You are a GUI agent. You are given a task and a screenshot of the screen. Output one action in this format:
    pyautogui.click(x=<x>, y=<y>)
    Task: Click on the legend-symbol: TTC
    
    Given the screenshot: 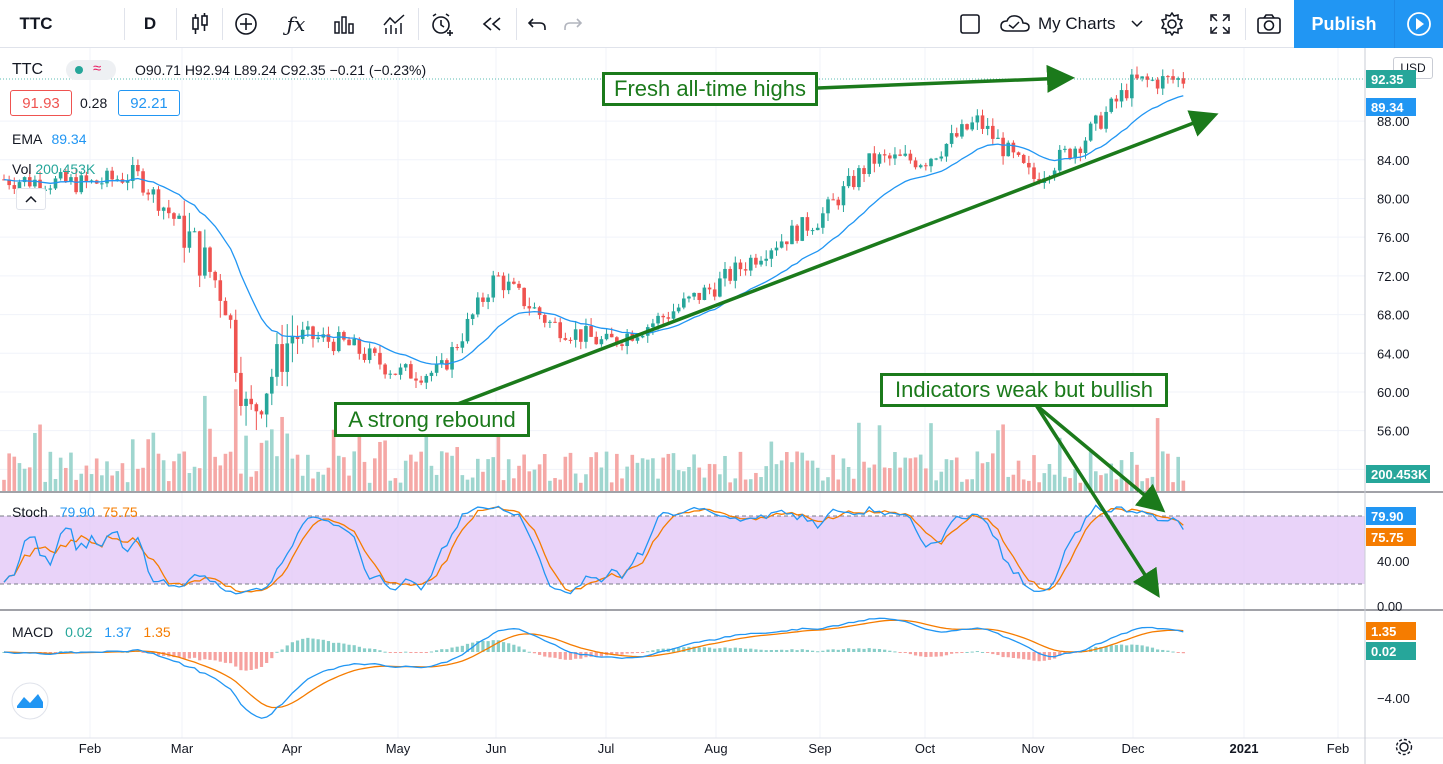 What is the action you would take?
    pyautogui.click(x=28, y=69)
    